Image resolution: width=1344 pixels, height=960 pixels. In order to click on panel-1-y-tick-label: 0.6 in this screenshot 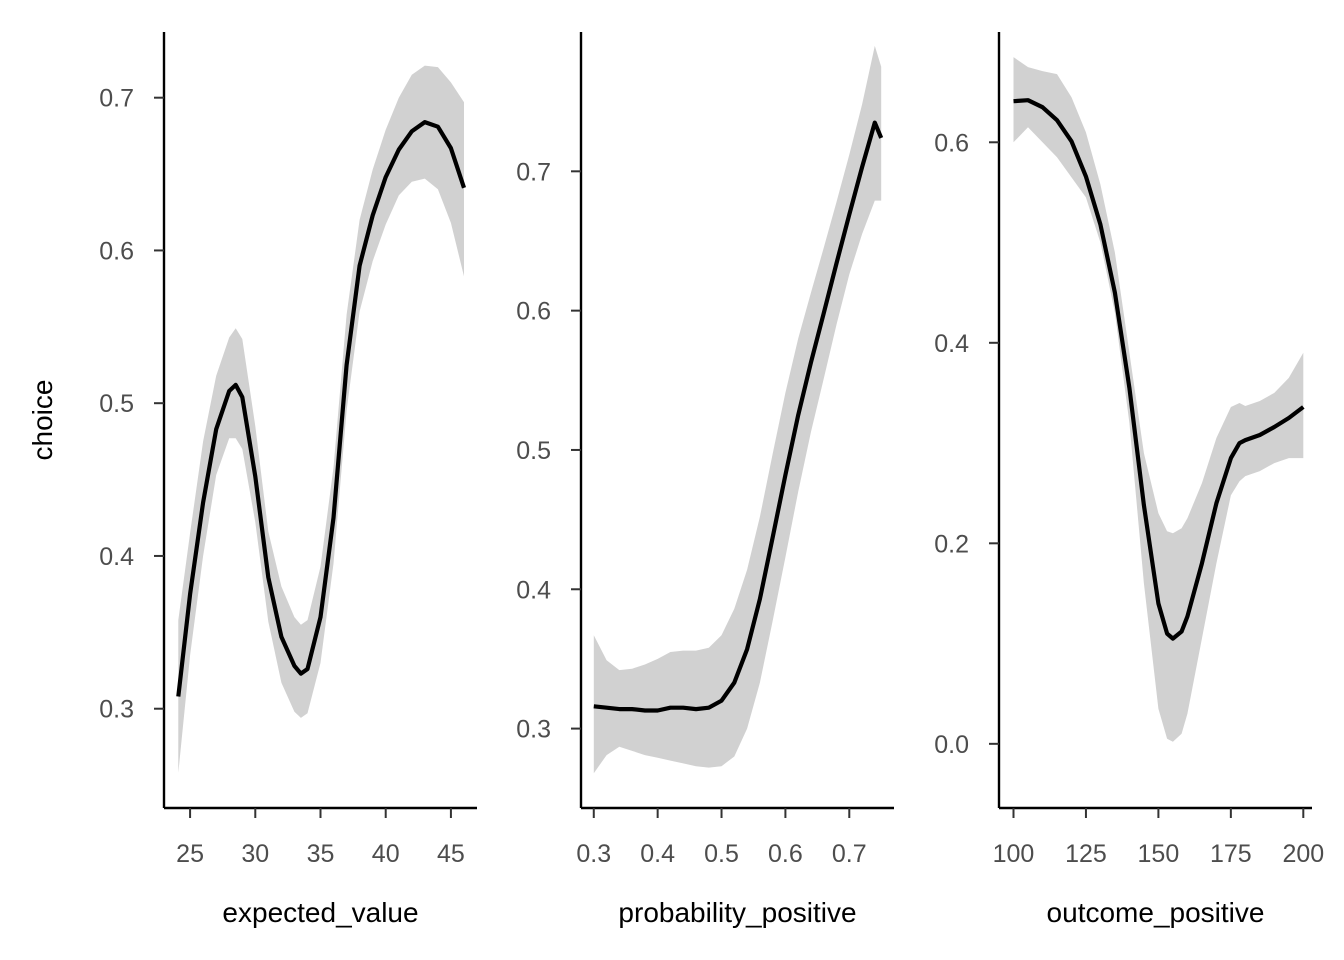, I will do `click(116, 251)`.